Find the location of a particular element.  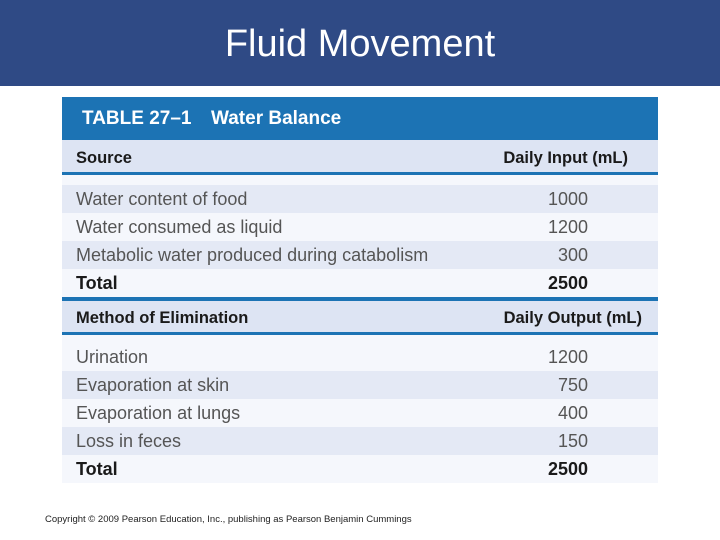

row-value: 750 is located at coordinates (572, 385).